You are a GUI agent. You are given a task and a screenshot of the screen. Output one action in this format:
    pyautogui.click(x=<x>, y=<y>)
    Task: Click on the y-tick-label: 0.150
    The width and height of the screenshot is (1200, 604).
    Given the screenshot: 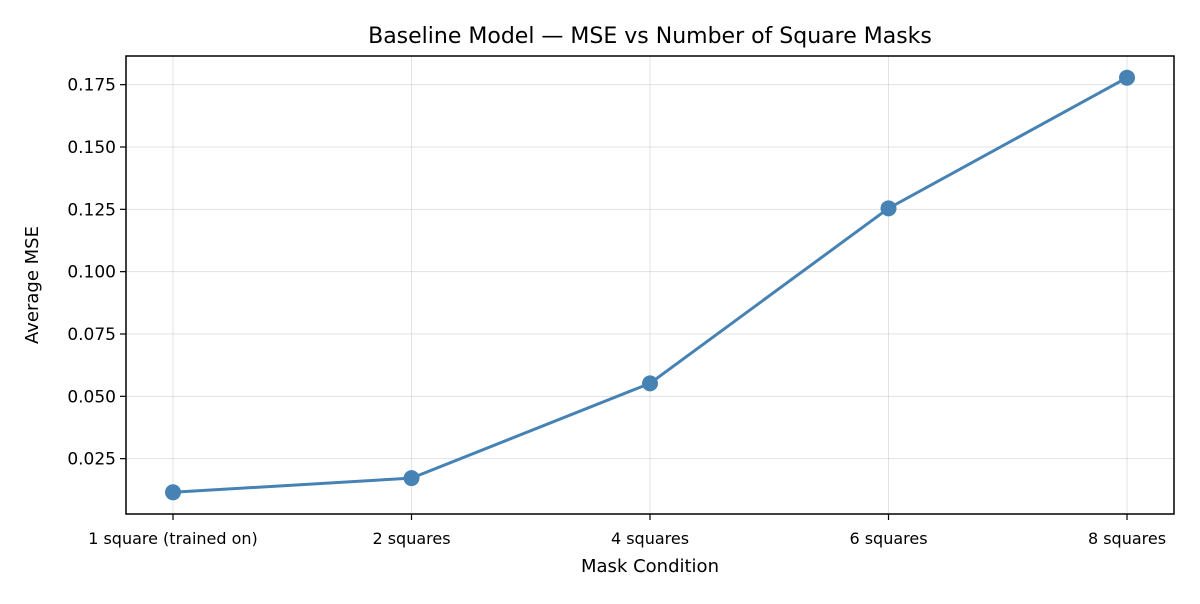 What is the action you would take?
    pyautogui.click(x=91, y=148)
    